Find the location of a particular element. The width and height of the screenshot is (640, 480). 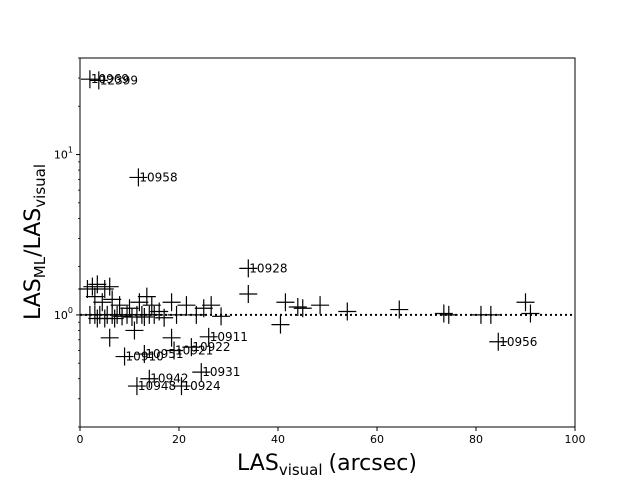

point-annotation: 10951 is located at coordinates (164, 354).